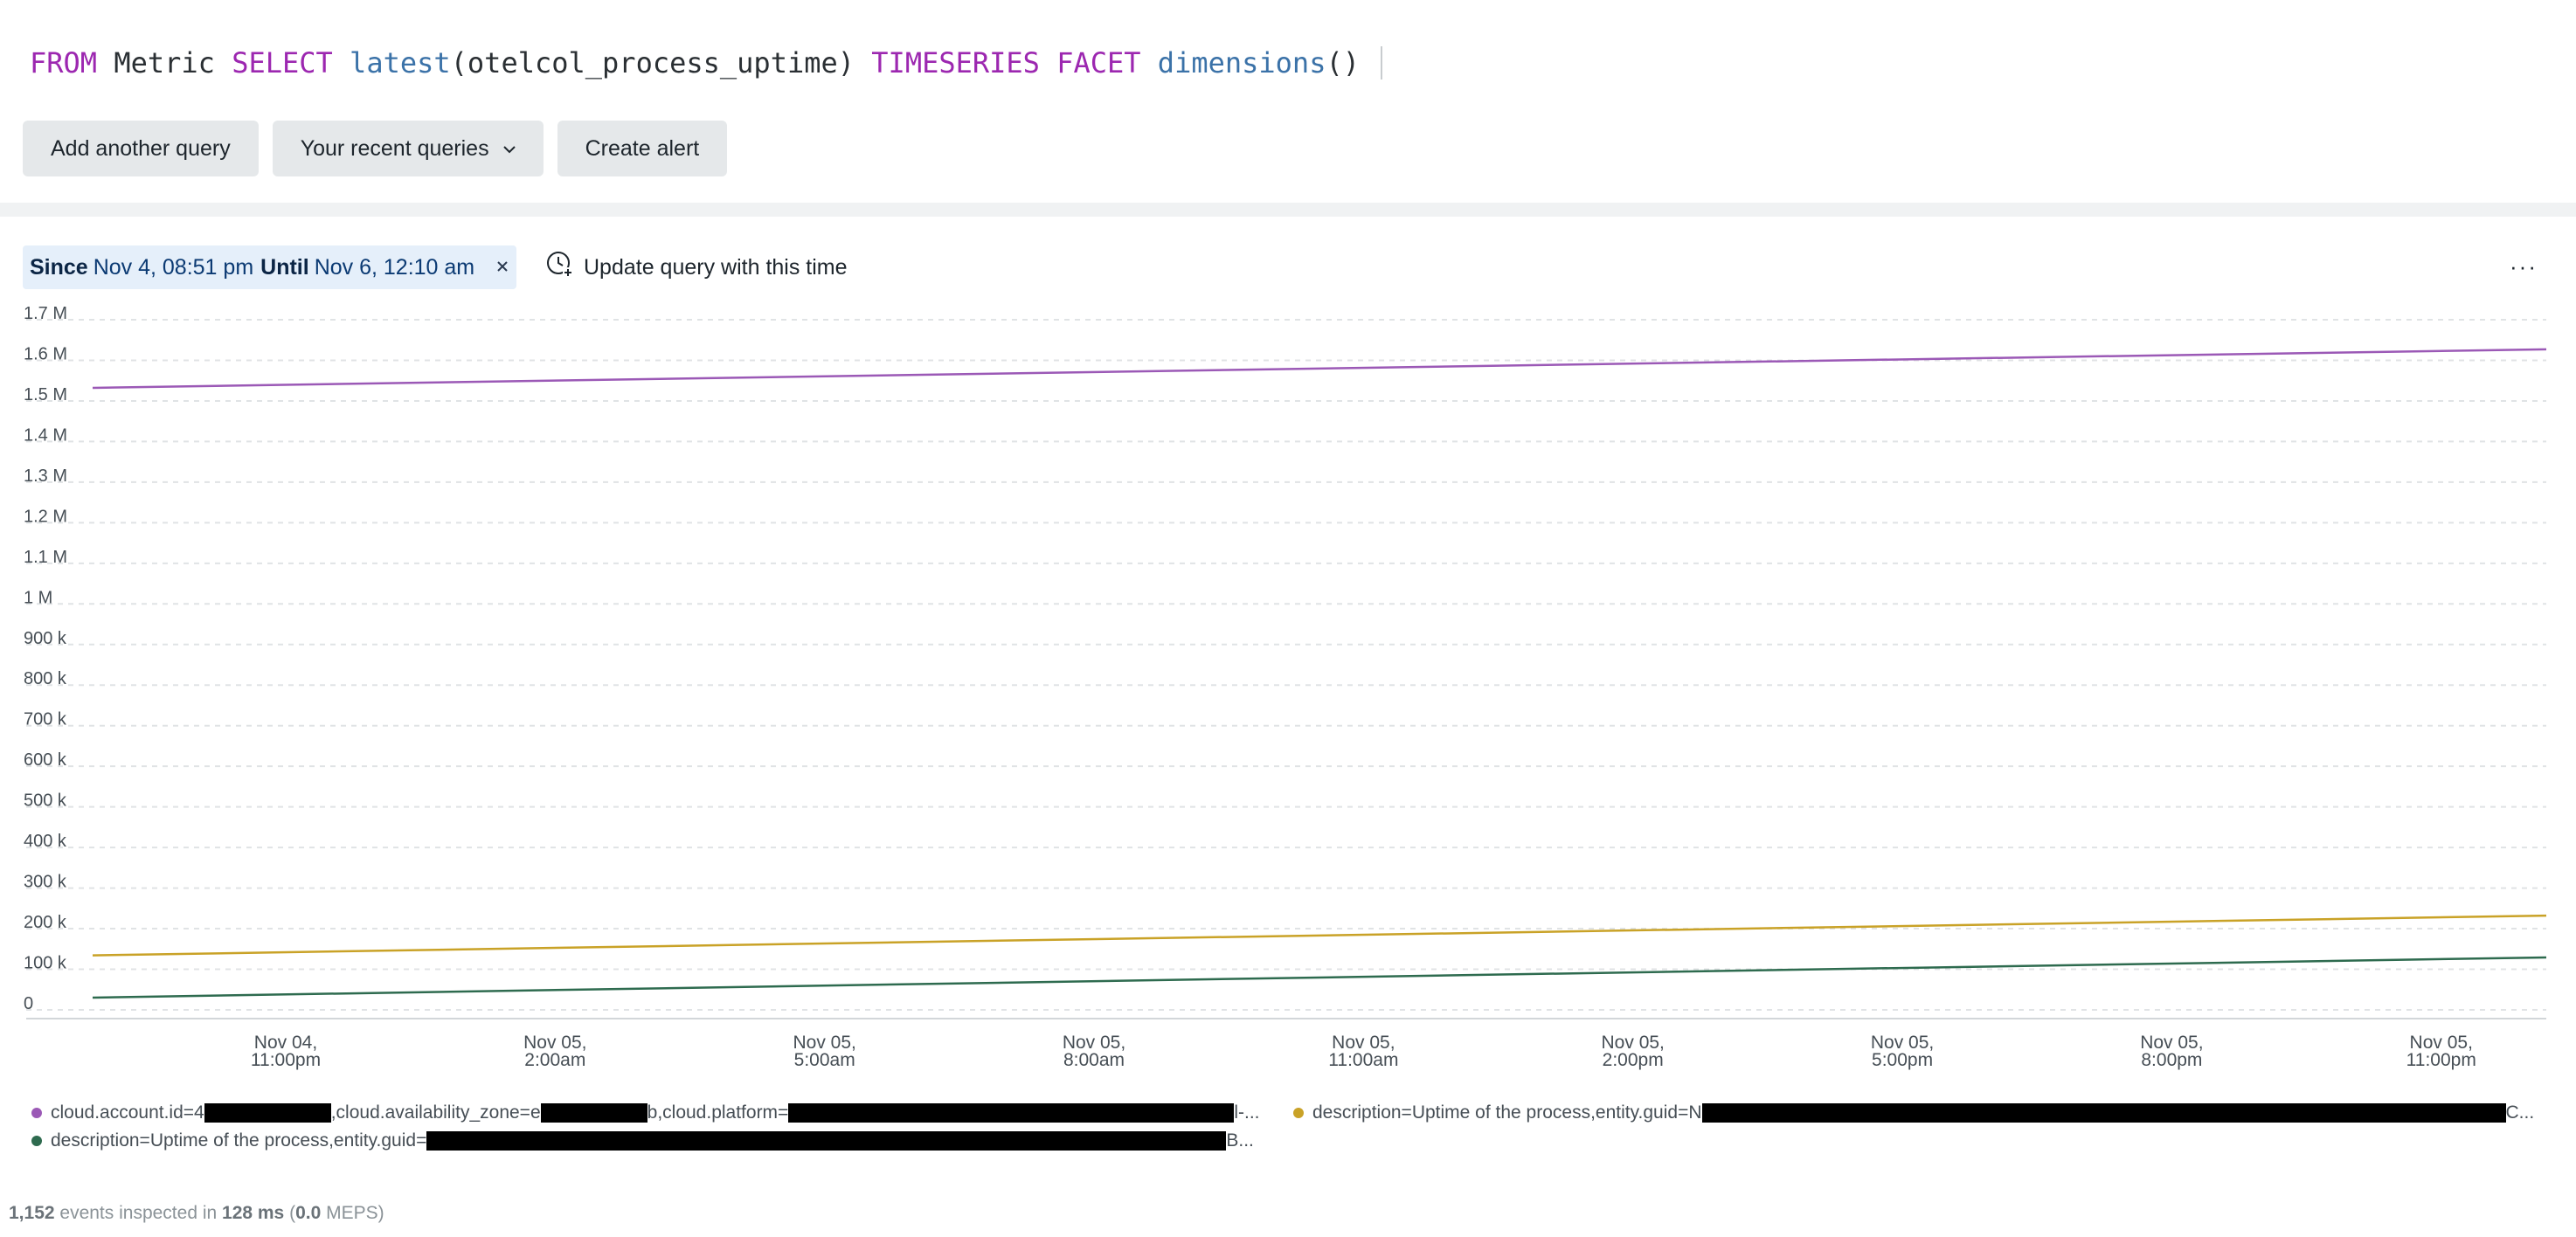 This screenshot has height=1237, width=2576. I want to click on y-tick-label: 0, so click(28, 1003).